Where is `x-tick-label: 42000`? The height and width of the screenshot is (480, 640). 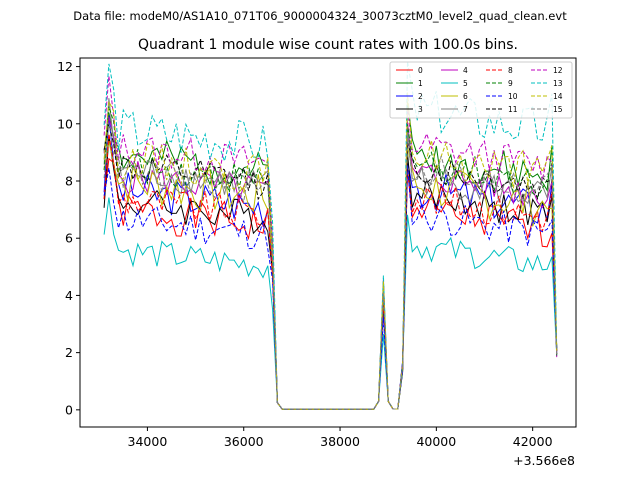 x-tick-label: 42000 is located at coordinates (533, 441).